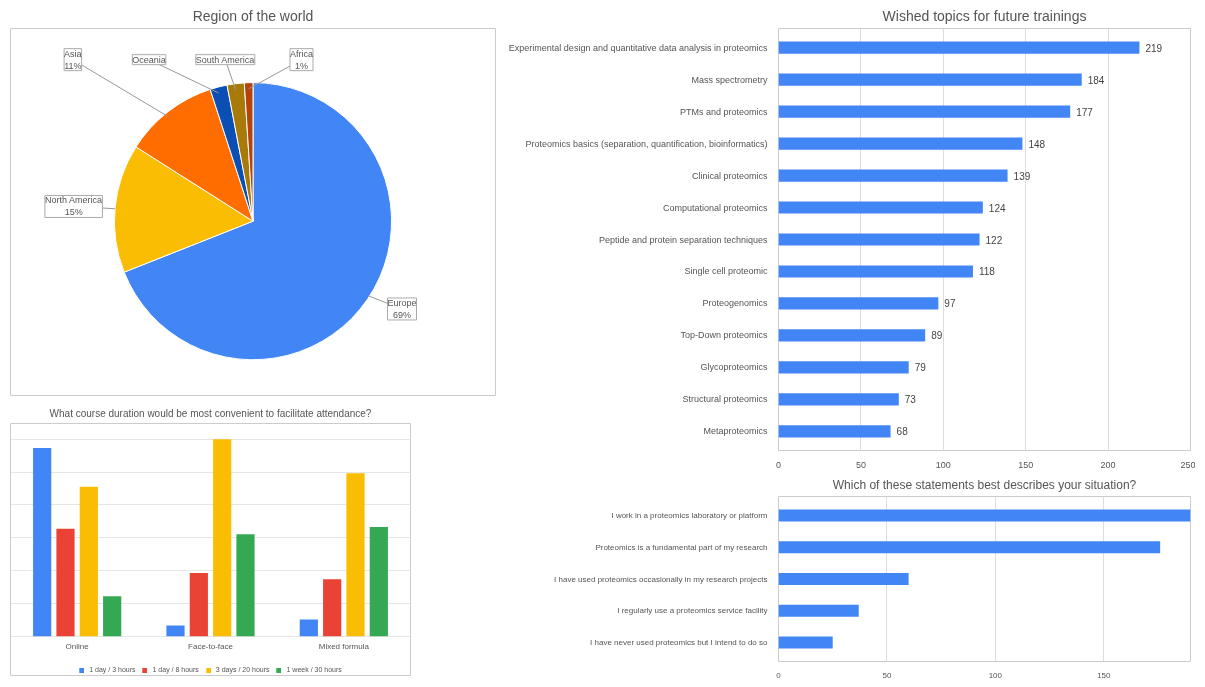 The height and width of the screenshot is (687, 1205). Describe the element at coordinates (211, 647) in the screenshot. I see `x-tick-label: Face-to-face` at that location.